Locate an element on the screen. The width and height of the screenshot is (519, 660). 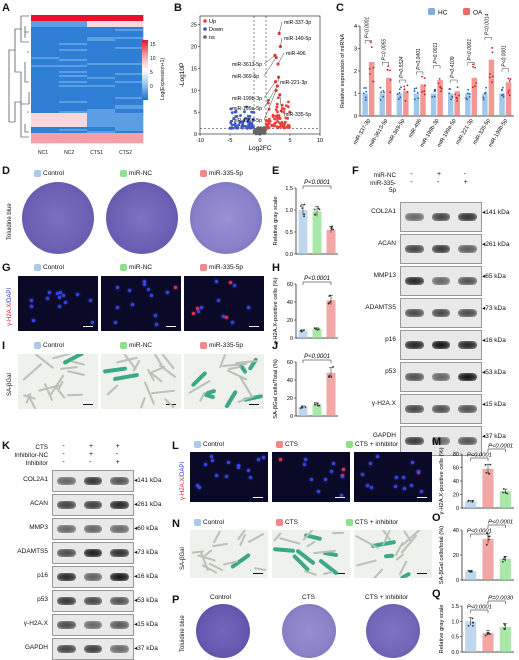
mirna-label: miR-199a-5p is located at coordinates (247, 109).